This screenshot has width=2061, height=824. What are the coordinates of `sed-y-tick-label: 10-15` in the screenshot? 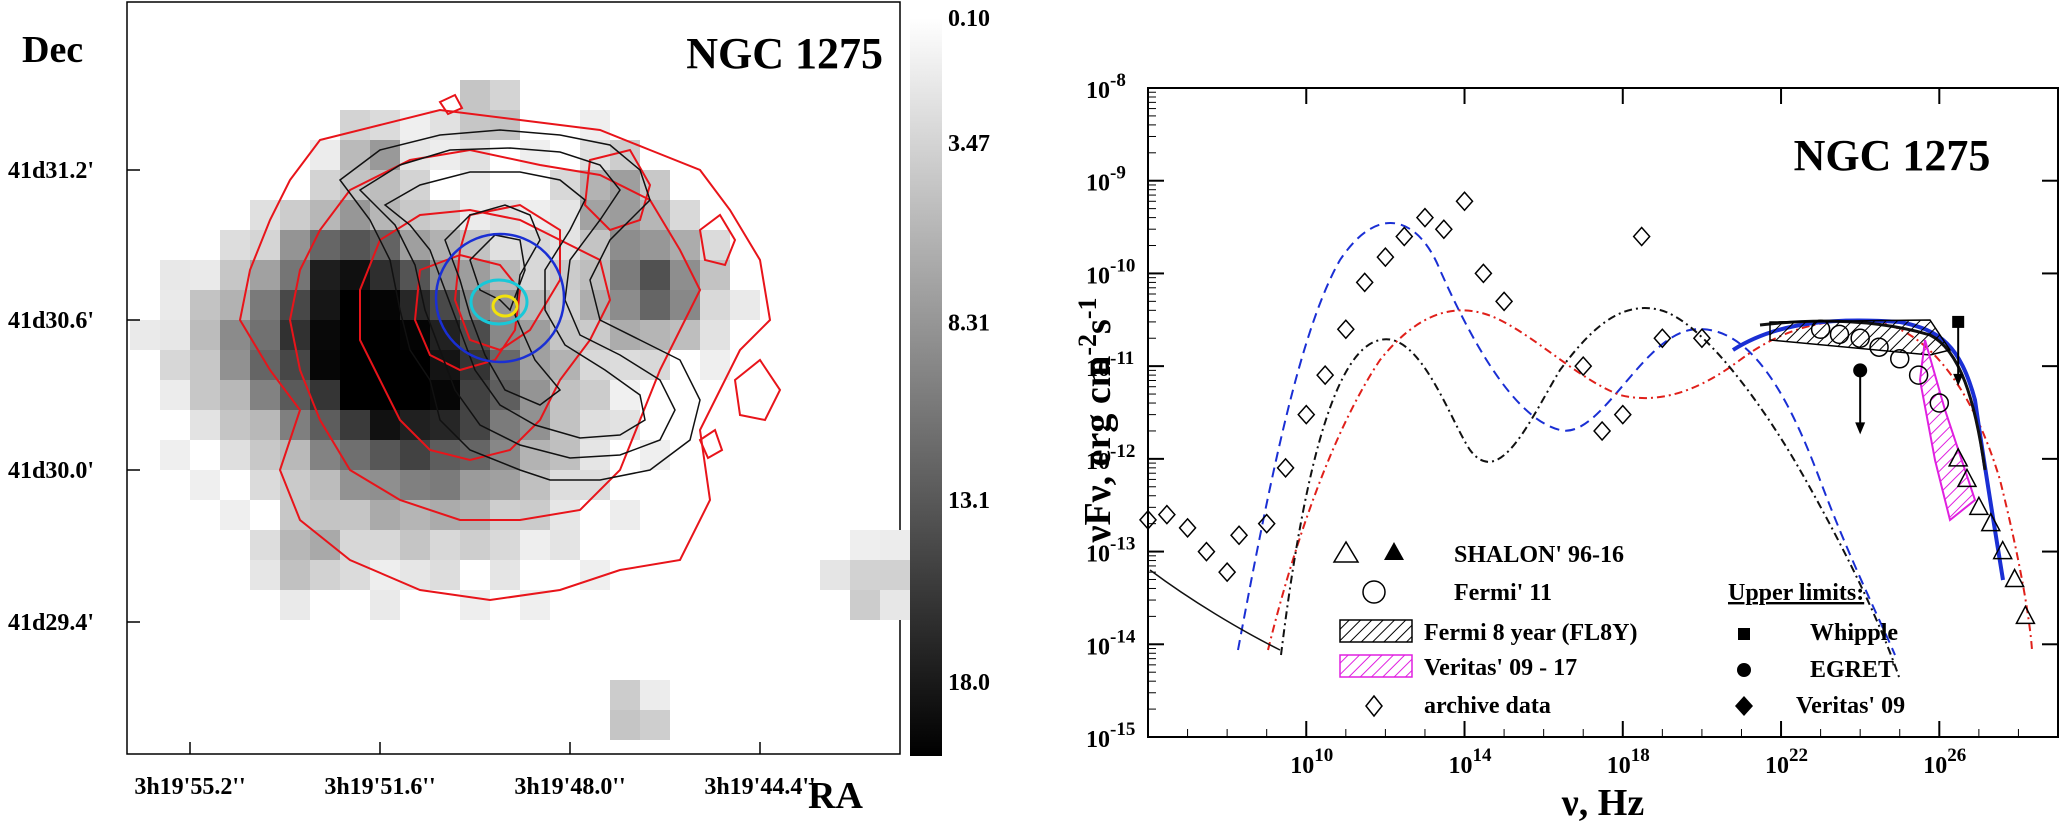 It's located at (1110, 736).